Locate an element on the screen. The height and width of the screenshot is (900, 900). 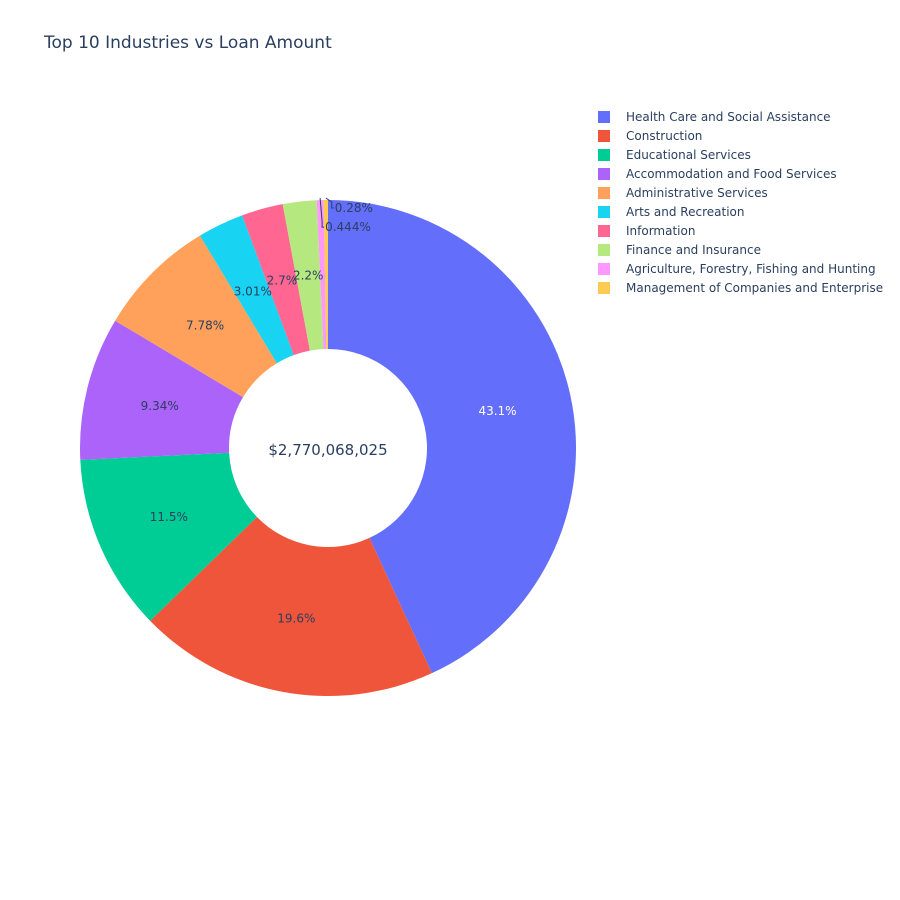
legend-item-management-of-companies-and-enterprise: Management of Companies and Enterprise is located at coordinates (740, 287).